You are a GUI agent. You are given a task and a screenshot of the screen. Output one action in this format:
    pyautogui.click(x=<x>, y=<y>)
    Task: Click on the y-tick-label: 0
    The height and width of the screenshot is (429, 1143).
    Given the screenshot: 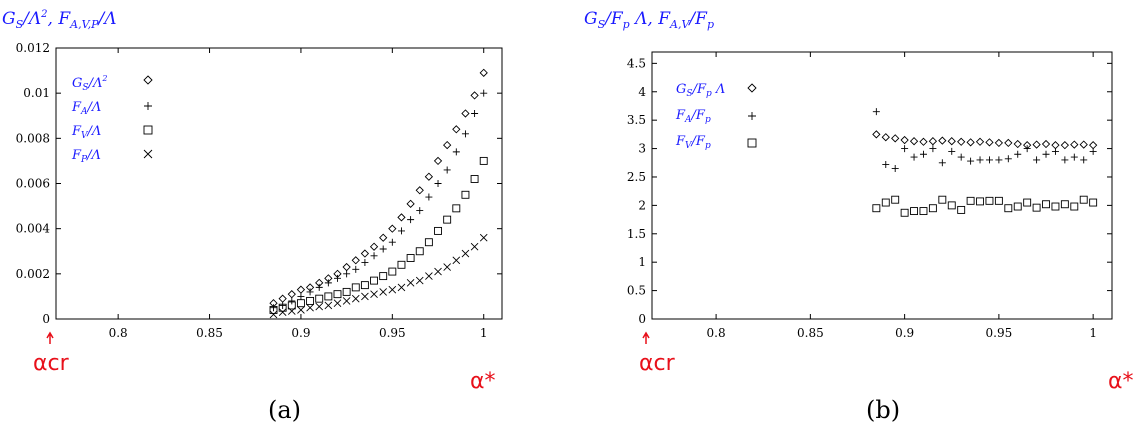 What is the action you would take?
    pyautogui.click(x=46, y=319)
    